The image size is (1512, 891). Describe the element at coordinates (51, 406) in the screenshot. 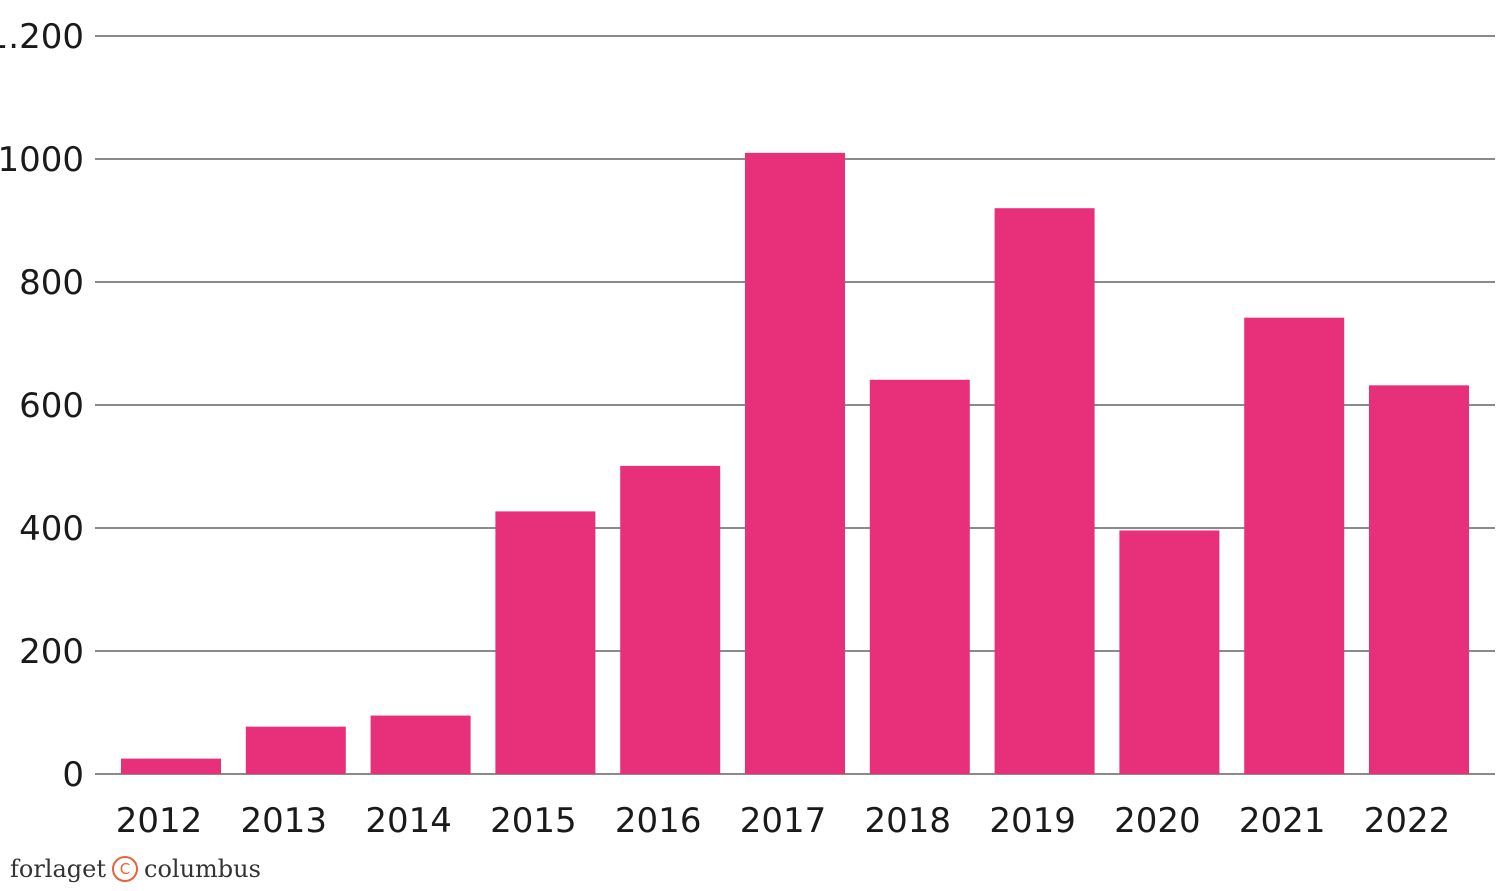

I see `y-tick-label: 600` at that location.